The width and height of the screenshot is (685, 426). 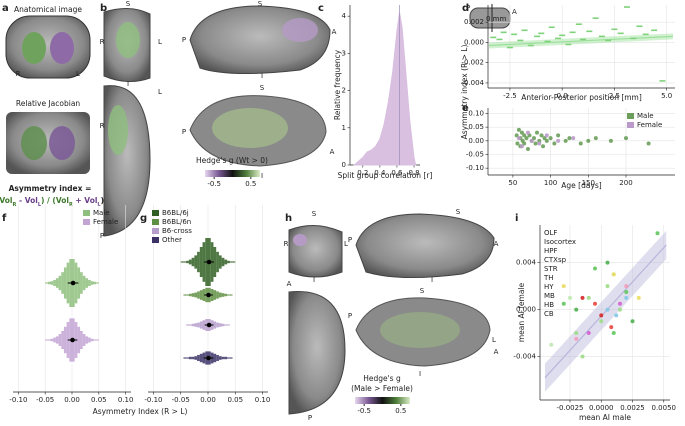 What do you see at coordinates (625, 183) in the screenshot?
I see `x-tick-label: 200` at bounding box center [625, 183].